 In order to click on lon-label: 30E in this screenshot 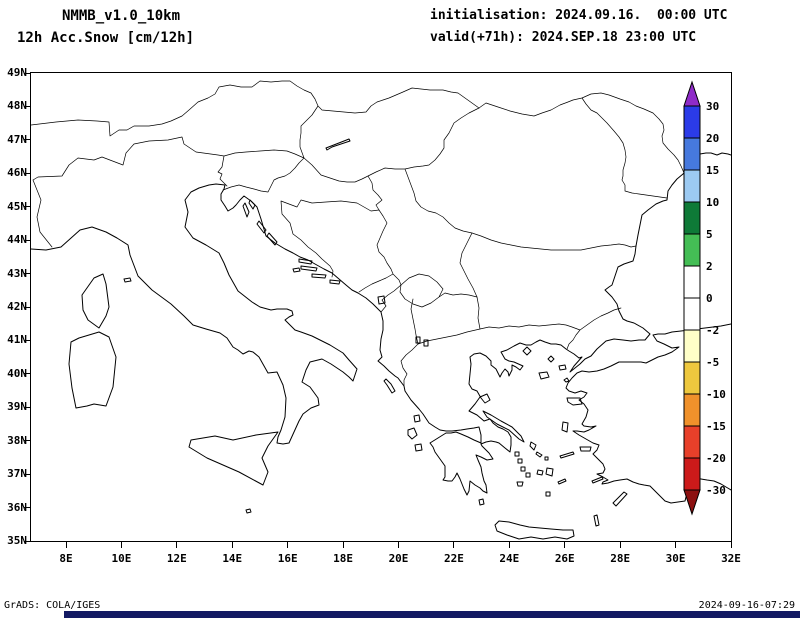, I will do `click(675, 558)`.